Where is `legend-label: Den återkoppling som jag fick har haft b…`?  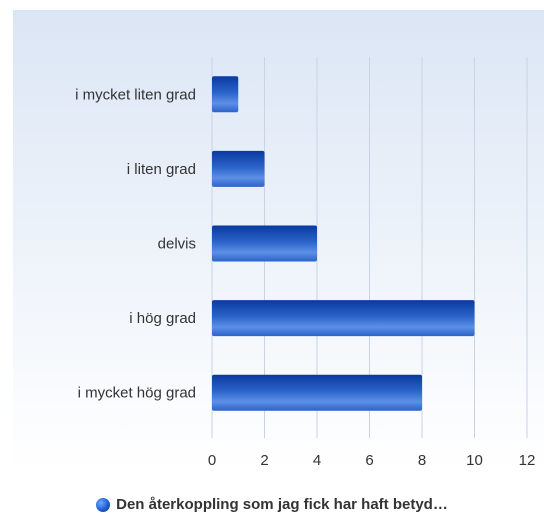
legend-label: Den återkoppling som jag fick har haft b… is located at coordinates (282, 504).